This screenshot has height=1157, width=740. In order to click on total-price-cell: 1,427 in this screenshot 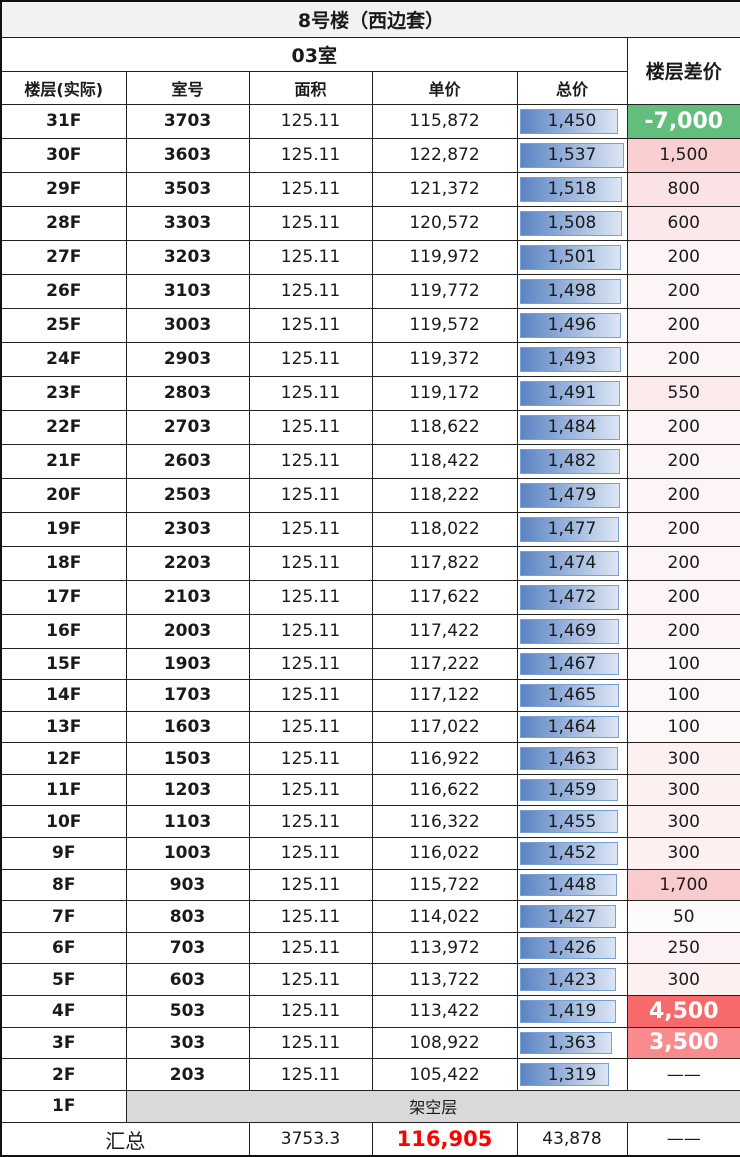, I will do `click(572, 916)`.